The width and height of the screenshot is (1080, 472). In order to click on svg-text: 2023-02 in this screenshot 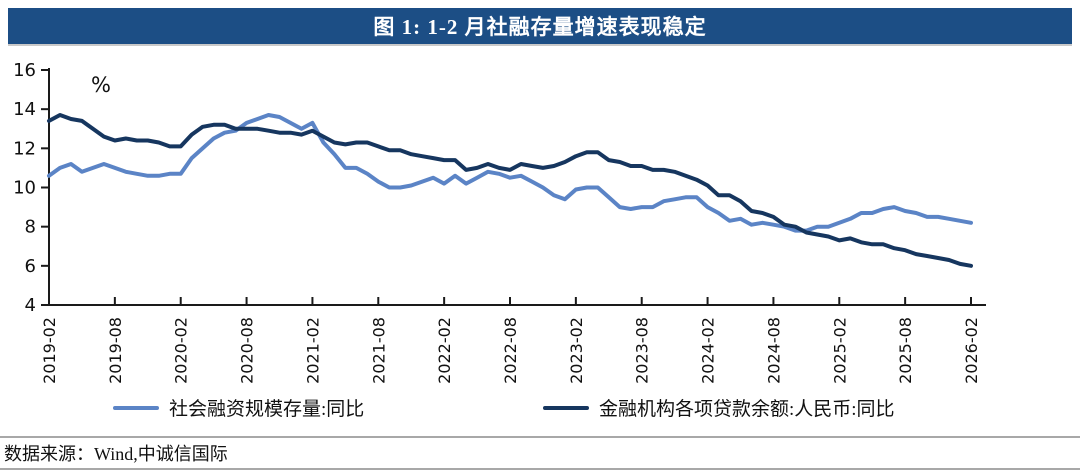, I will do `click(576, 350)`.